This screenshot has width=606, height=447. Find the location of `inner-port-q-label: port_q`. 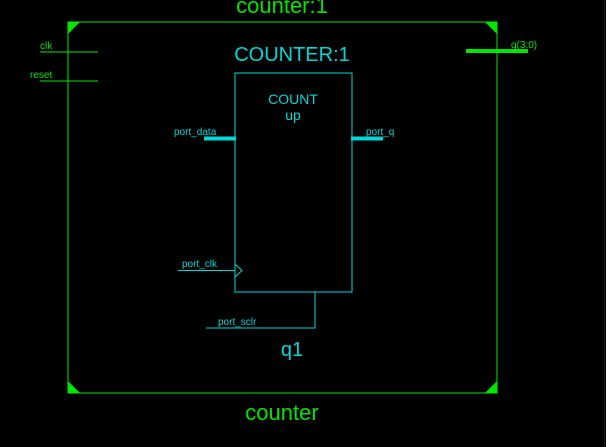

inner-port-q-label: port_q is located at coordinates (380, 132).